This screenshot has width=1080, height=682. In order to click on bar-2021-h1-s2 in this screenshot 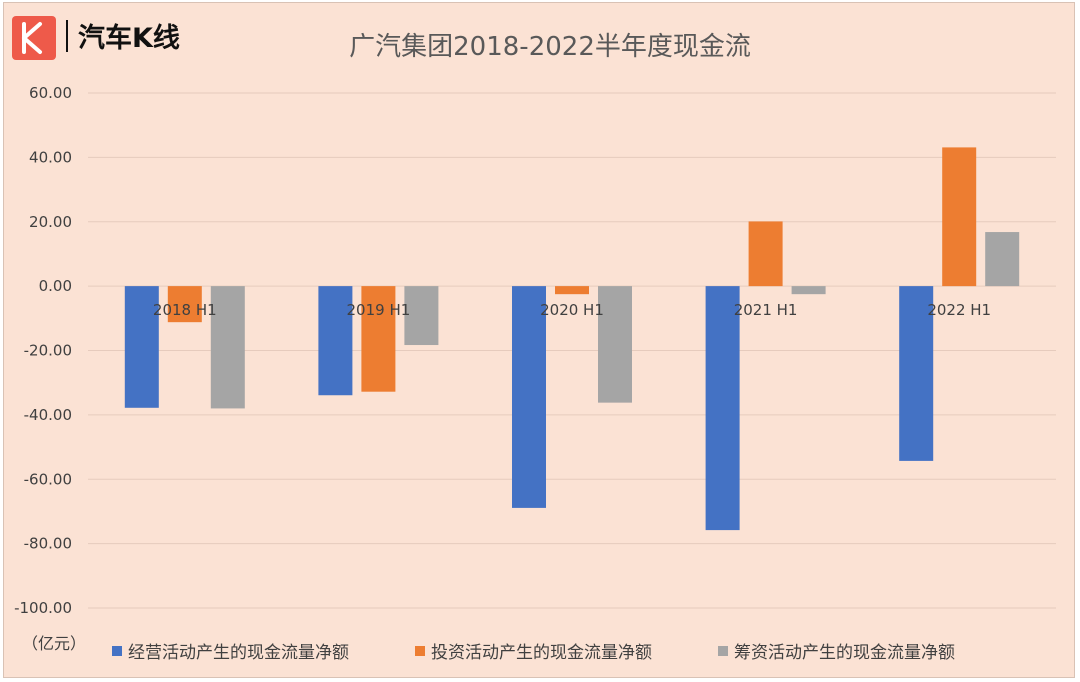, I will do `click(808, 290)`.